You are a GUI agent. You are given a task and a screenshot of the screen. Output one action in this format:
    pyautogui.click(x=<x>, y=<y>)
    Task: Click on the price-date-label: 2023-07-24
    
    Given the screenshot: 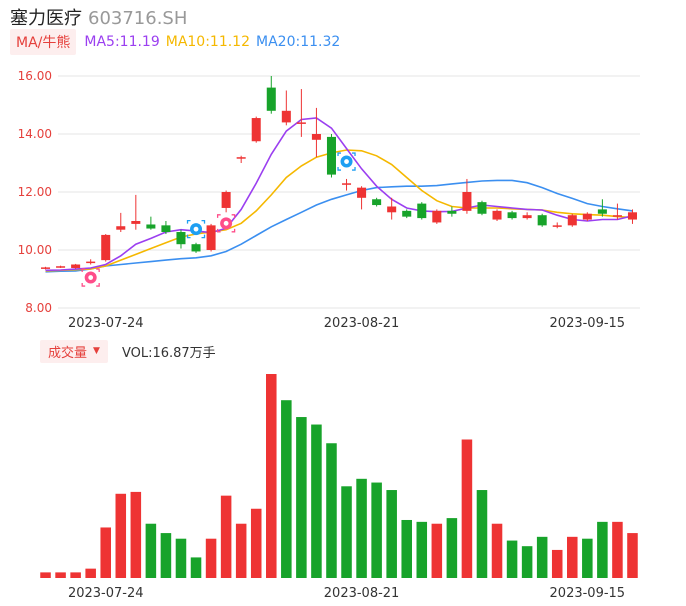 What is the action you would take?
    pyautogui.click(x=106, y=323)
    